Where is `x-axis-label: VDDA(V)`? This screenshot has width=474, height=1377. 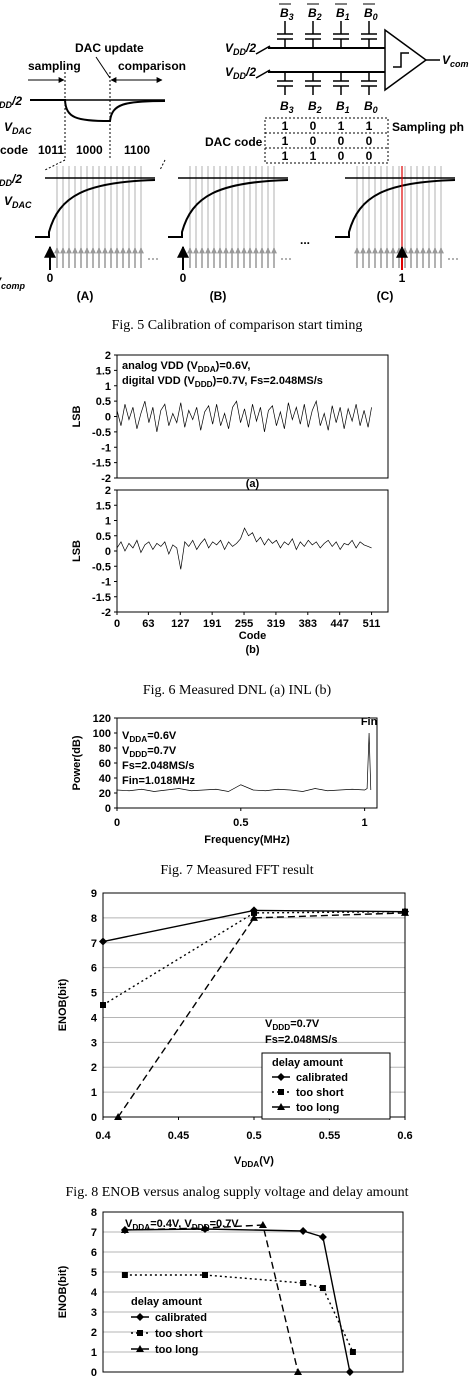 x-axis-label: VDDA(V) is located at coordinates (254, 1162).